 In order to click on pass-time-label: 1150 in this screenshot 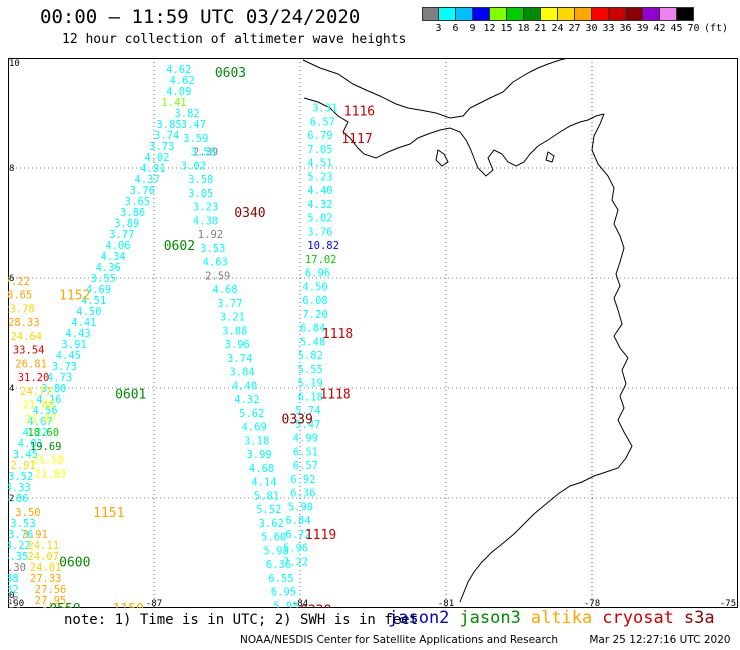, I will do `click(128, 605)`.